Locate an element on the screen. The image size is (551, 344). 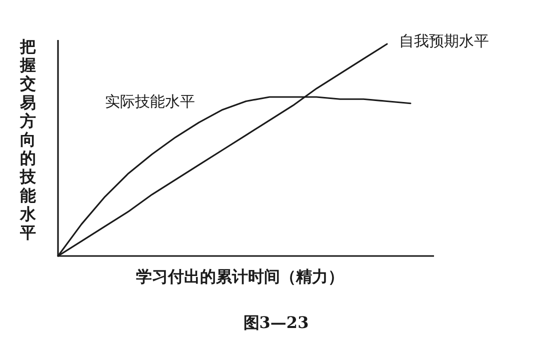
text: 把握交易方向的技能水平 is located at coordinates (28, 139).